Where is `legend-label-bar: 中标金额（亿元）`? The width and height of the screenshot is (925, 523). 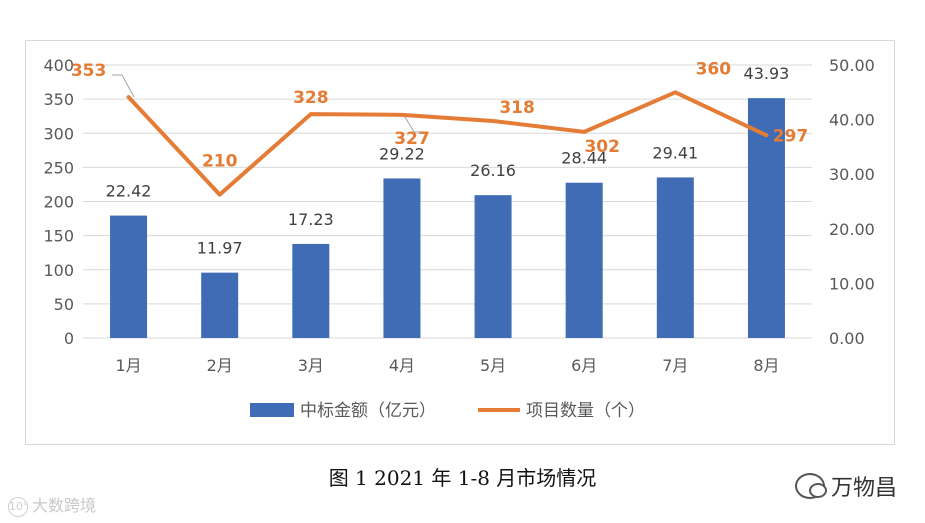 legend-label-bar: 中标金额（亿元） is located at coordinates (368, 411).